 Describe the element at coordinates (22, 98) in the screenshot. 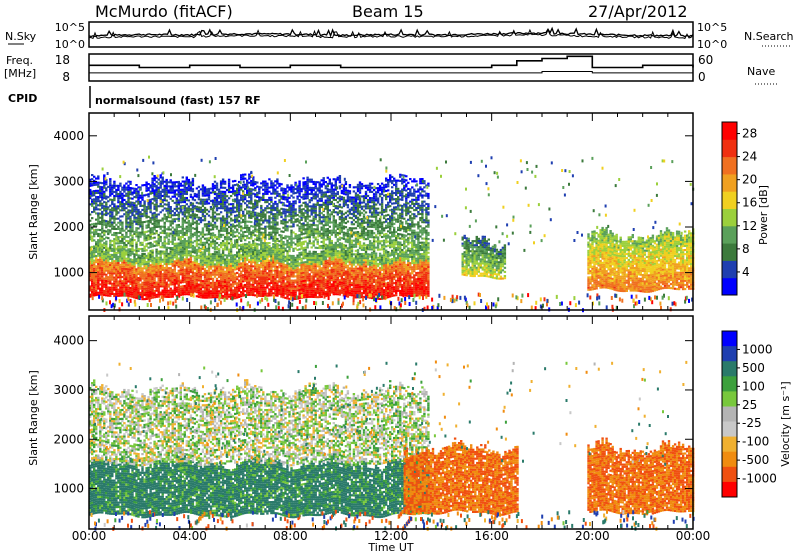

I see `cpid-label: CPID` at that location.